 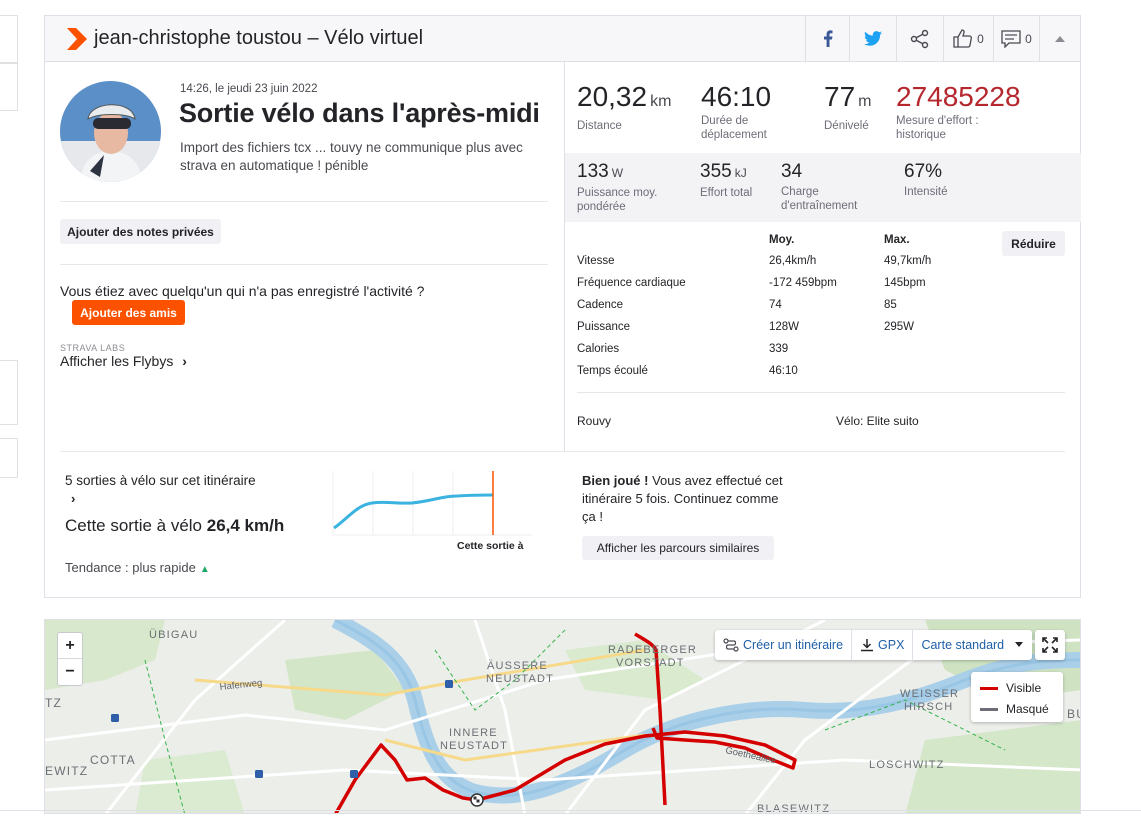 What do you see at coordinates (822, 373) in the screenshot?
I see `table-row: Temps écoulé 46:10` at bounding box center [822, 373].